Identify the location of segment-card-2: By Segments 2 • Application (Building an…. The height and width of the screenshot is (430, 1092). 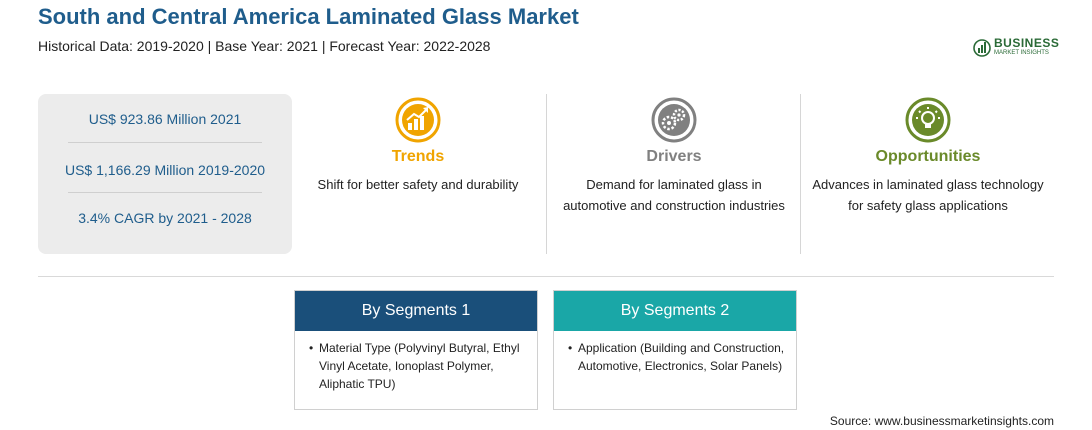
(675, 350).